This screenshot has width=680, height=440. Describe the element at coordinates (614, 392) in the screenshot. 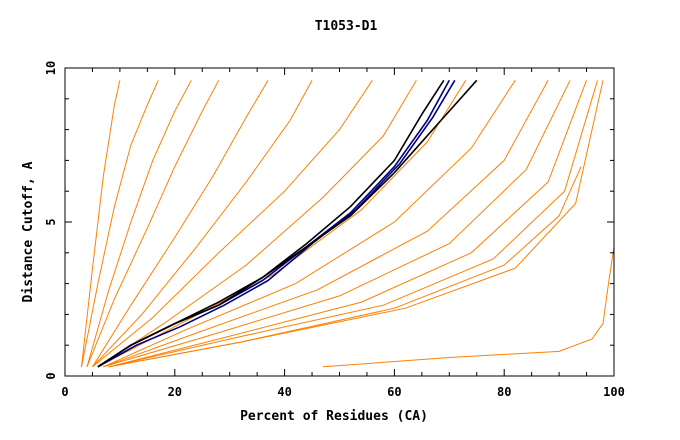

I see `x-tick-label: 100` at that location.